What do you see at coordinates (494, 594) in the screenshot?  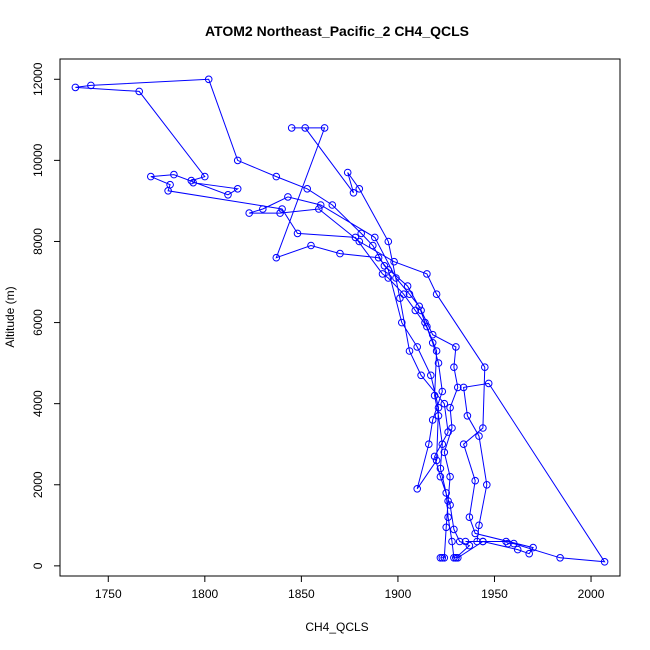 I see `x-tick-label: 1950` at bounding box center [494, 594].